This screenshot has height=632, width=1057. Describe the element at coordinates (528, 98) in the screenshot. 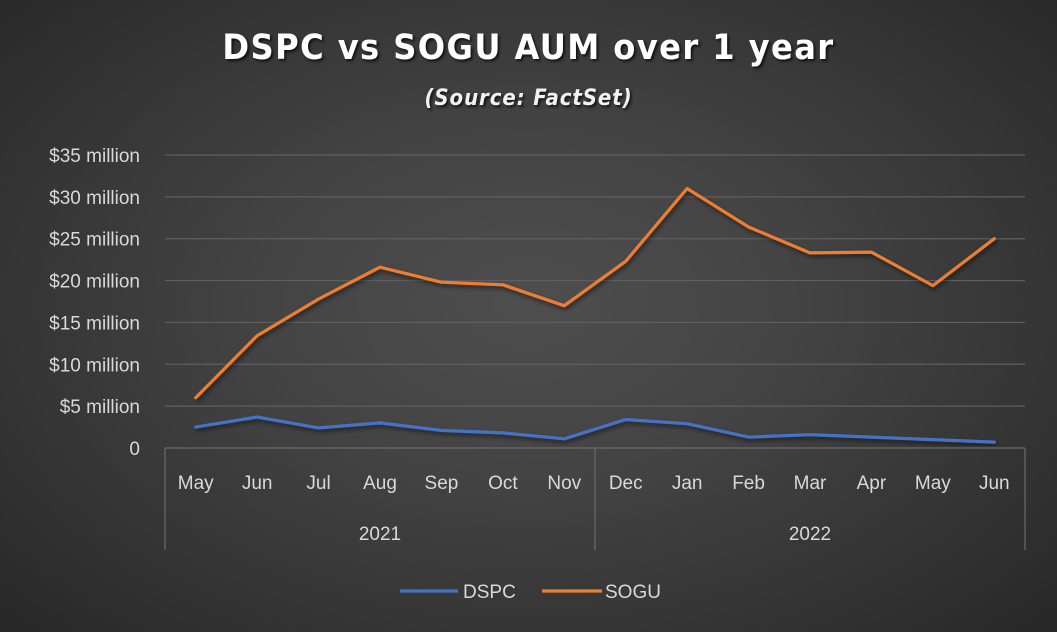

I see `chart-subtitle: (Source: FactSet)` at that location.